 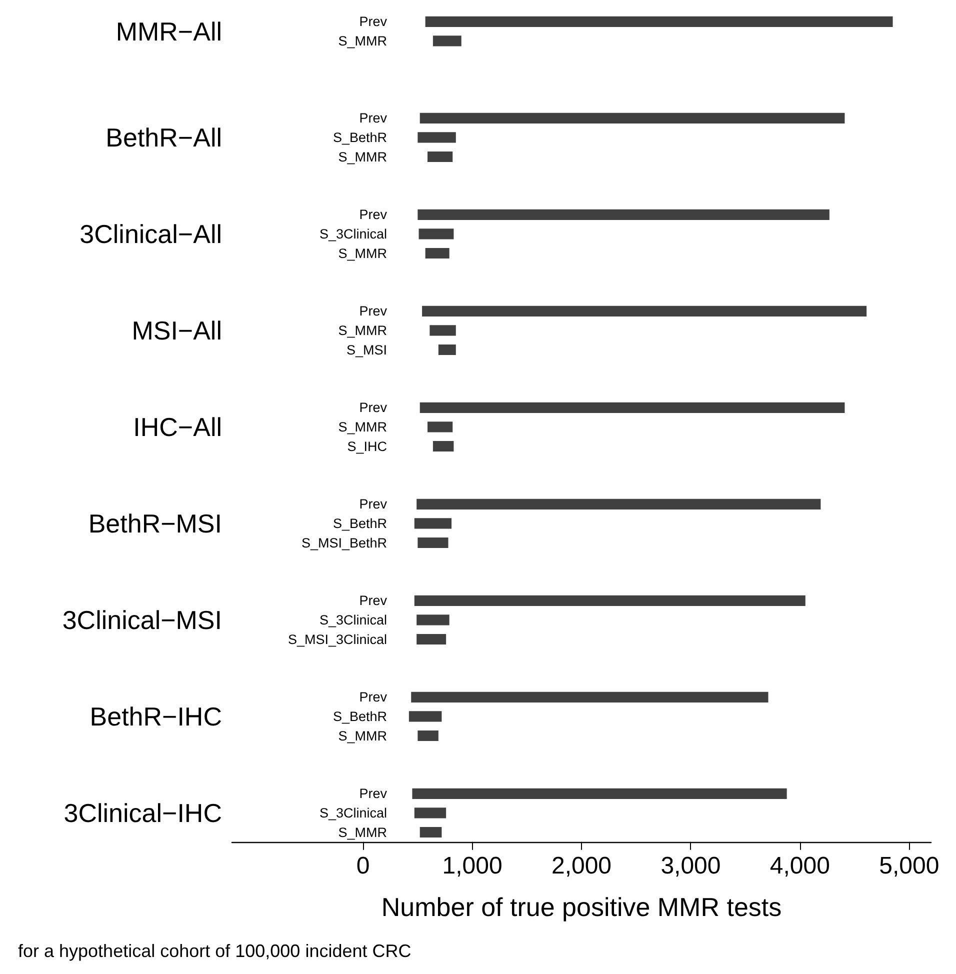 What do you see at coordinates (142, 619) in the screenshot?
I see `text: 3Clinical−MSI` at bounding box center [142, 619].